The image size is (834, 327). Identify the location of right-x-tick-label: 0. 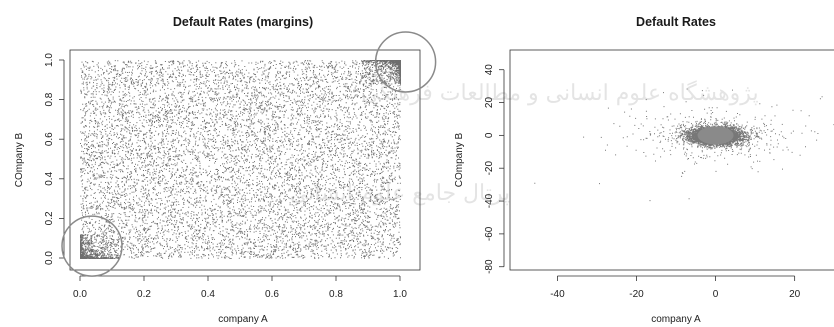
(716, 294).